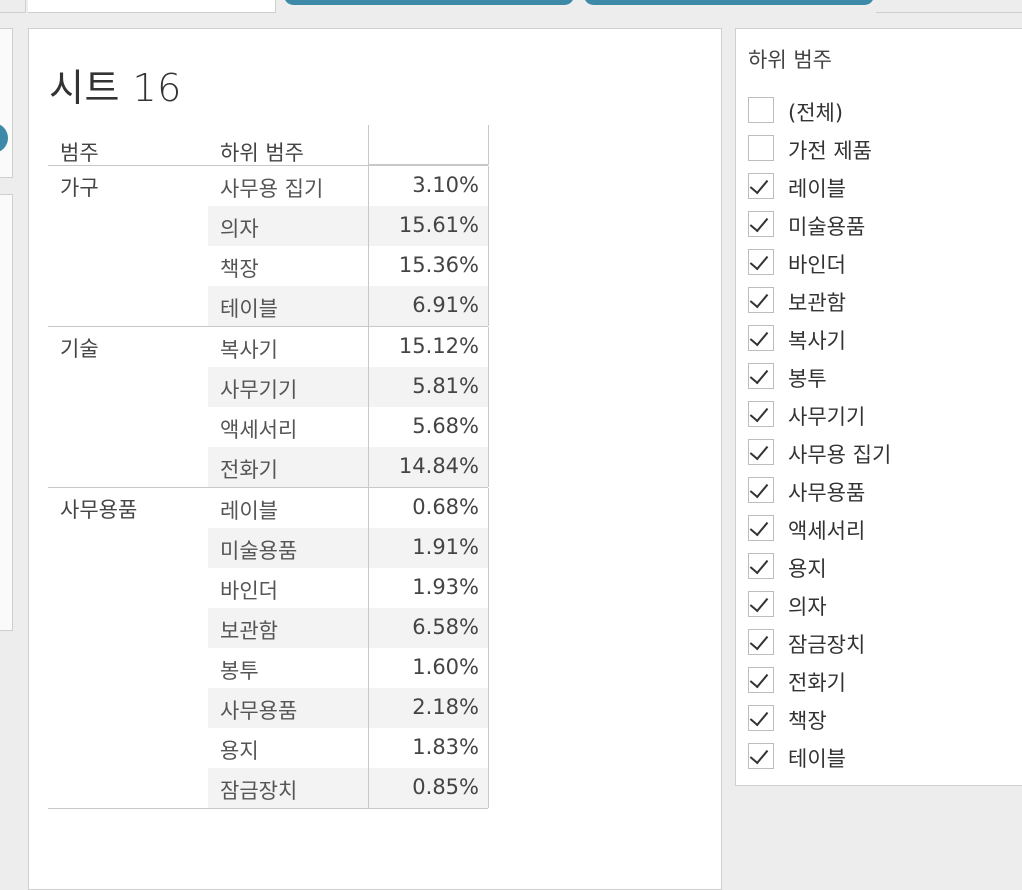 The image size is (1022, 890). I want to click on category-label: 가구, so click(79, 188).